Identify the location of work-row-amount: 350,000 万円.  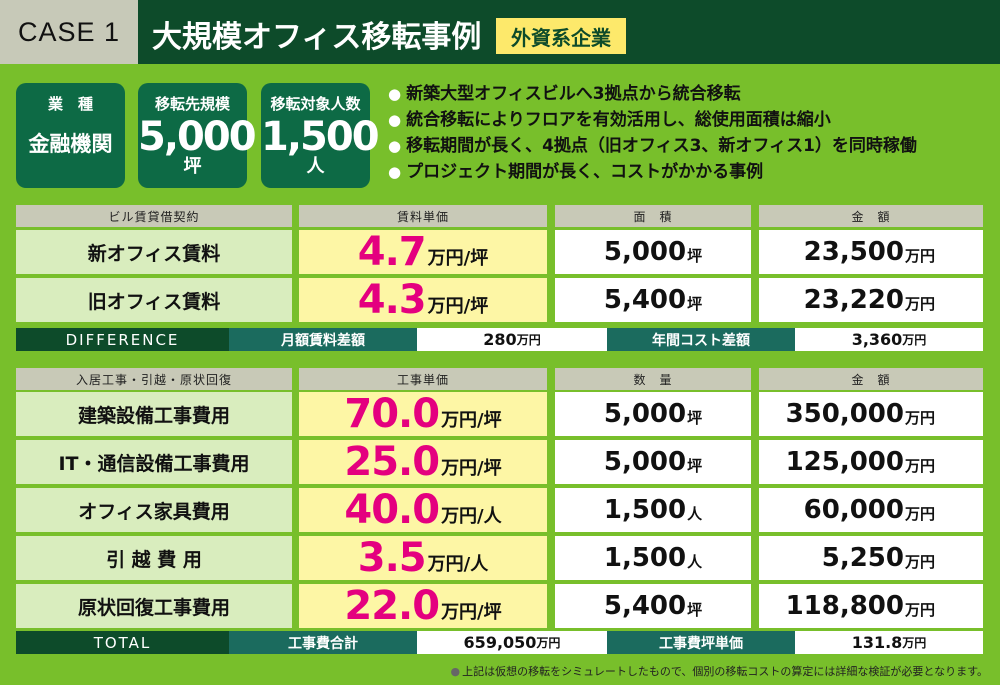
(871, 414).